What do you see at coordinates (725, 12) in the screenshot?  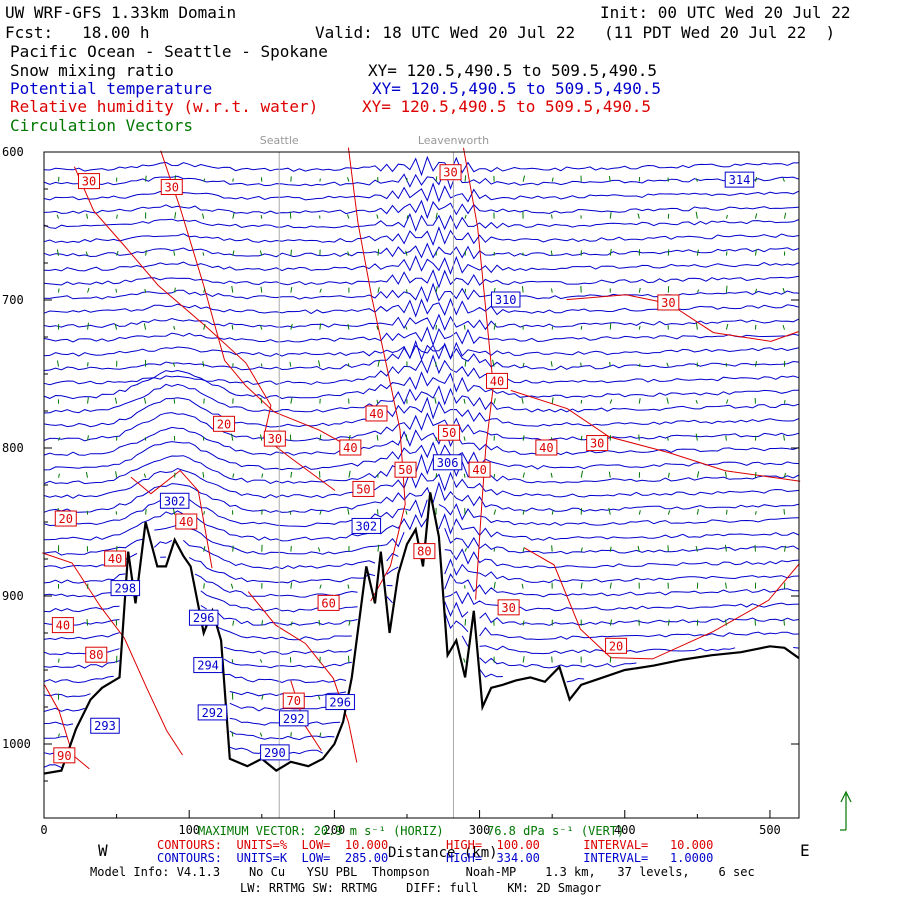 I see `init-time: Init: 00 UTC Wed 20 Jul 22` at bounding box center [725, 12].